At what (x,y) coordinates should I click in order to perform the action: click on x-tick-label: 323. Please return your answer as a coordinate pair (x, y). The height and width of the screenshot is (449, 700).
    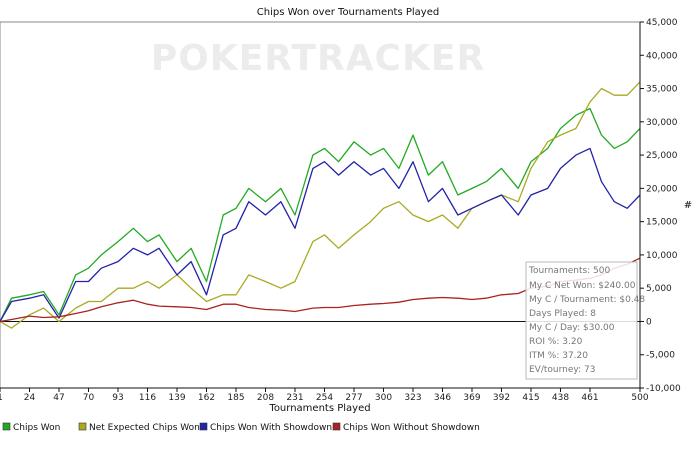
    Looking at the image, I should click on (412, 398).